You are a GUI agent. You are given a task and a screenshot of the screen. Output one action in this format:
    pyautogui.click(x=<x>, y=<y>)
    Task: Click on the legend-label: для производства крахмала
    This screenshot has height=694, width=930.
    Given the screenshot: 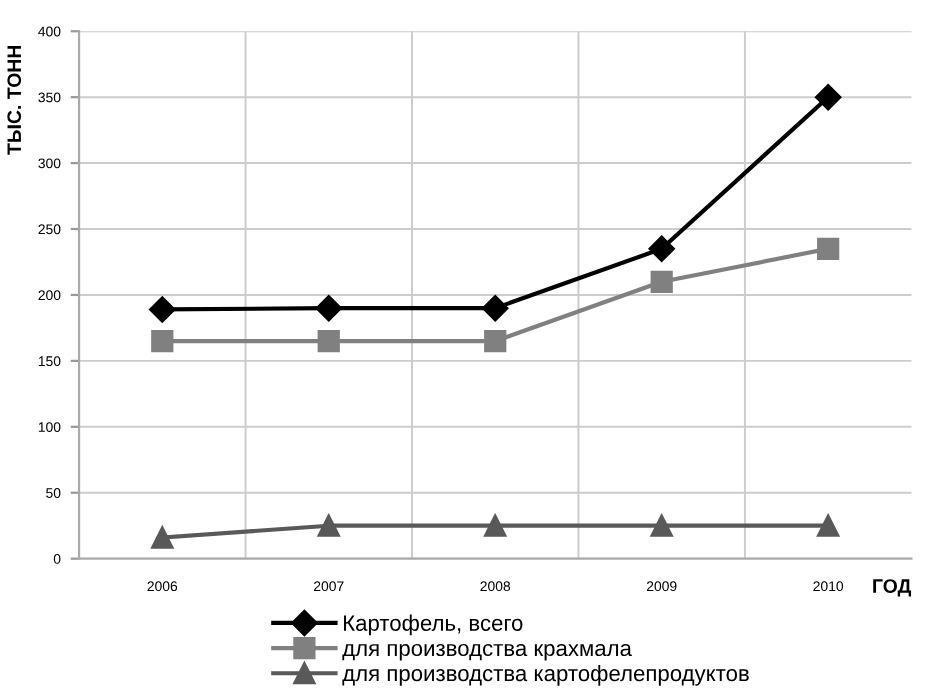 What is the action you would take?
    pyautogui.click(x=487, y=652)
    